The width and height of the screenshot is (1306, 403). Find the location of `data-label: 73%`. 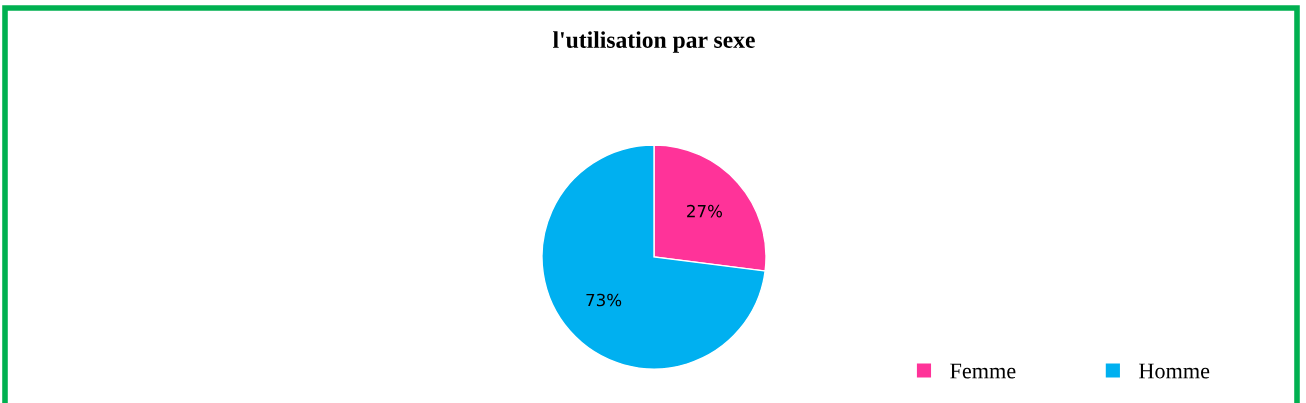

data-label: 73% is located at coordinates (604, 300).